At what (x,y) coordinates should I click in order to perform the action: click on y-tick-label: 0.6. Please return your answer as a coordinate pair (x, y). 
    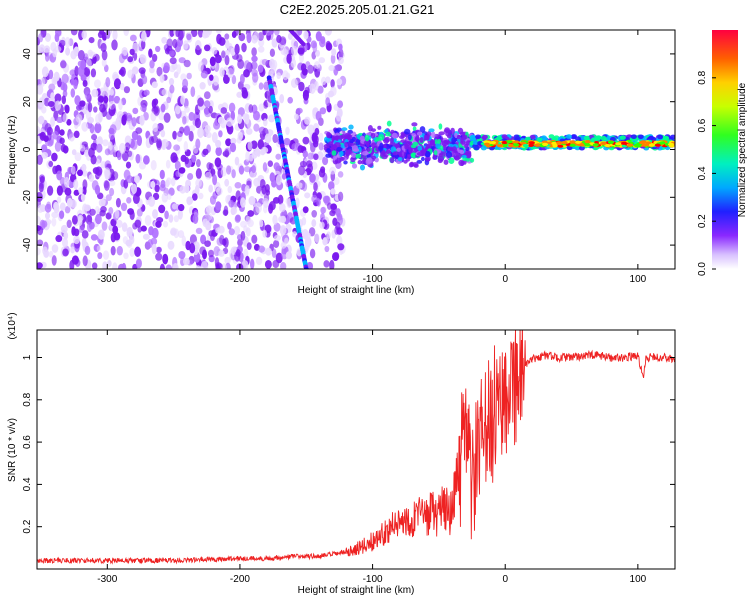
    Looking at the image, I should click on (27, 442).